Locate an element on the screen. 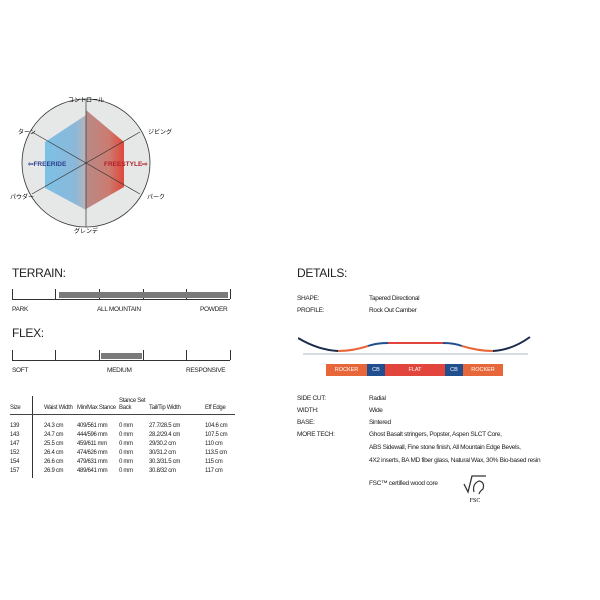 The height and width of the screenshot is (600, 600). table-header: Waist Width is located at coordinates (60, 405).